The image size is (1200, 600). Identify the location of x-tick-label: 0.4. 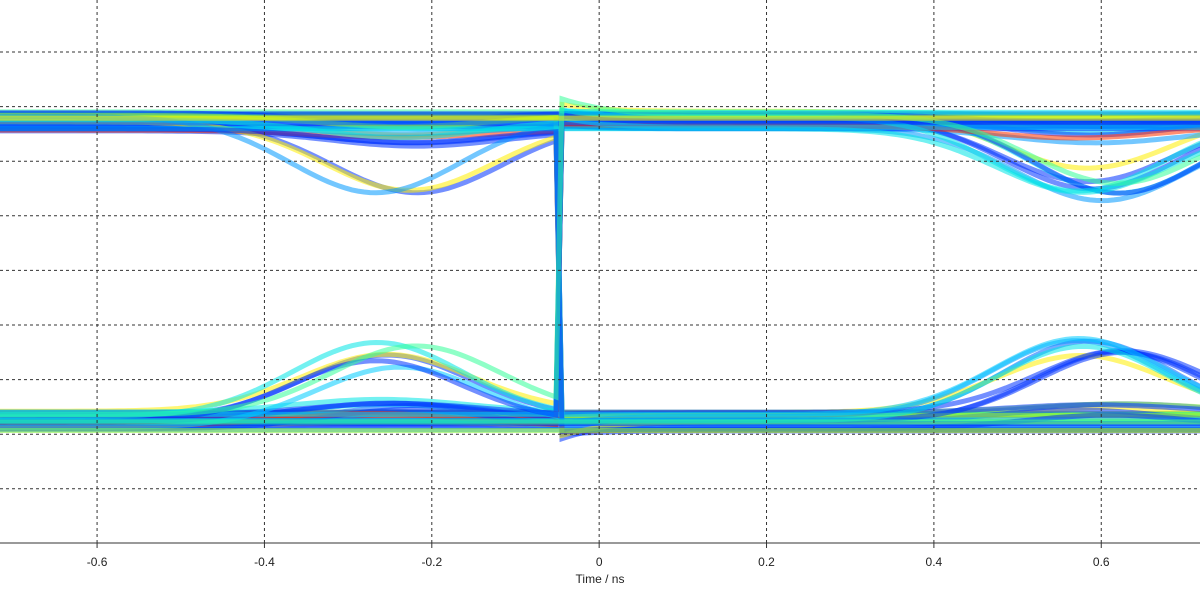
(934, 562).